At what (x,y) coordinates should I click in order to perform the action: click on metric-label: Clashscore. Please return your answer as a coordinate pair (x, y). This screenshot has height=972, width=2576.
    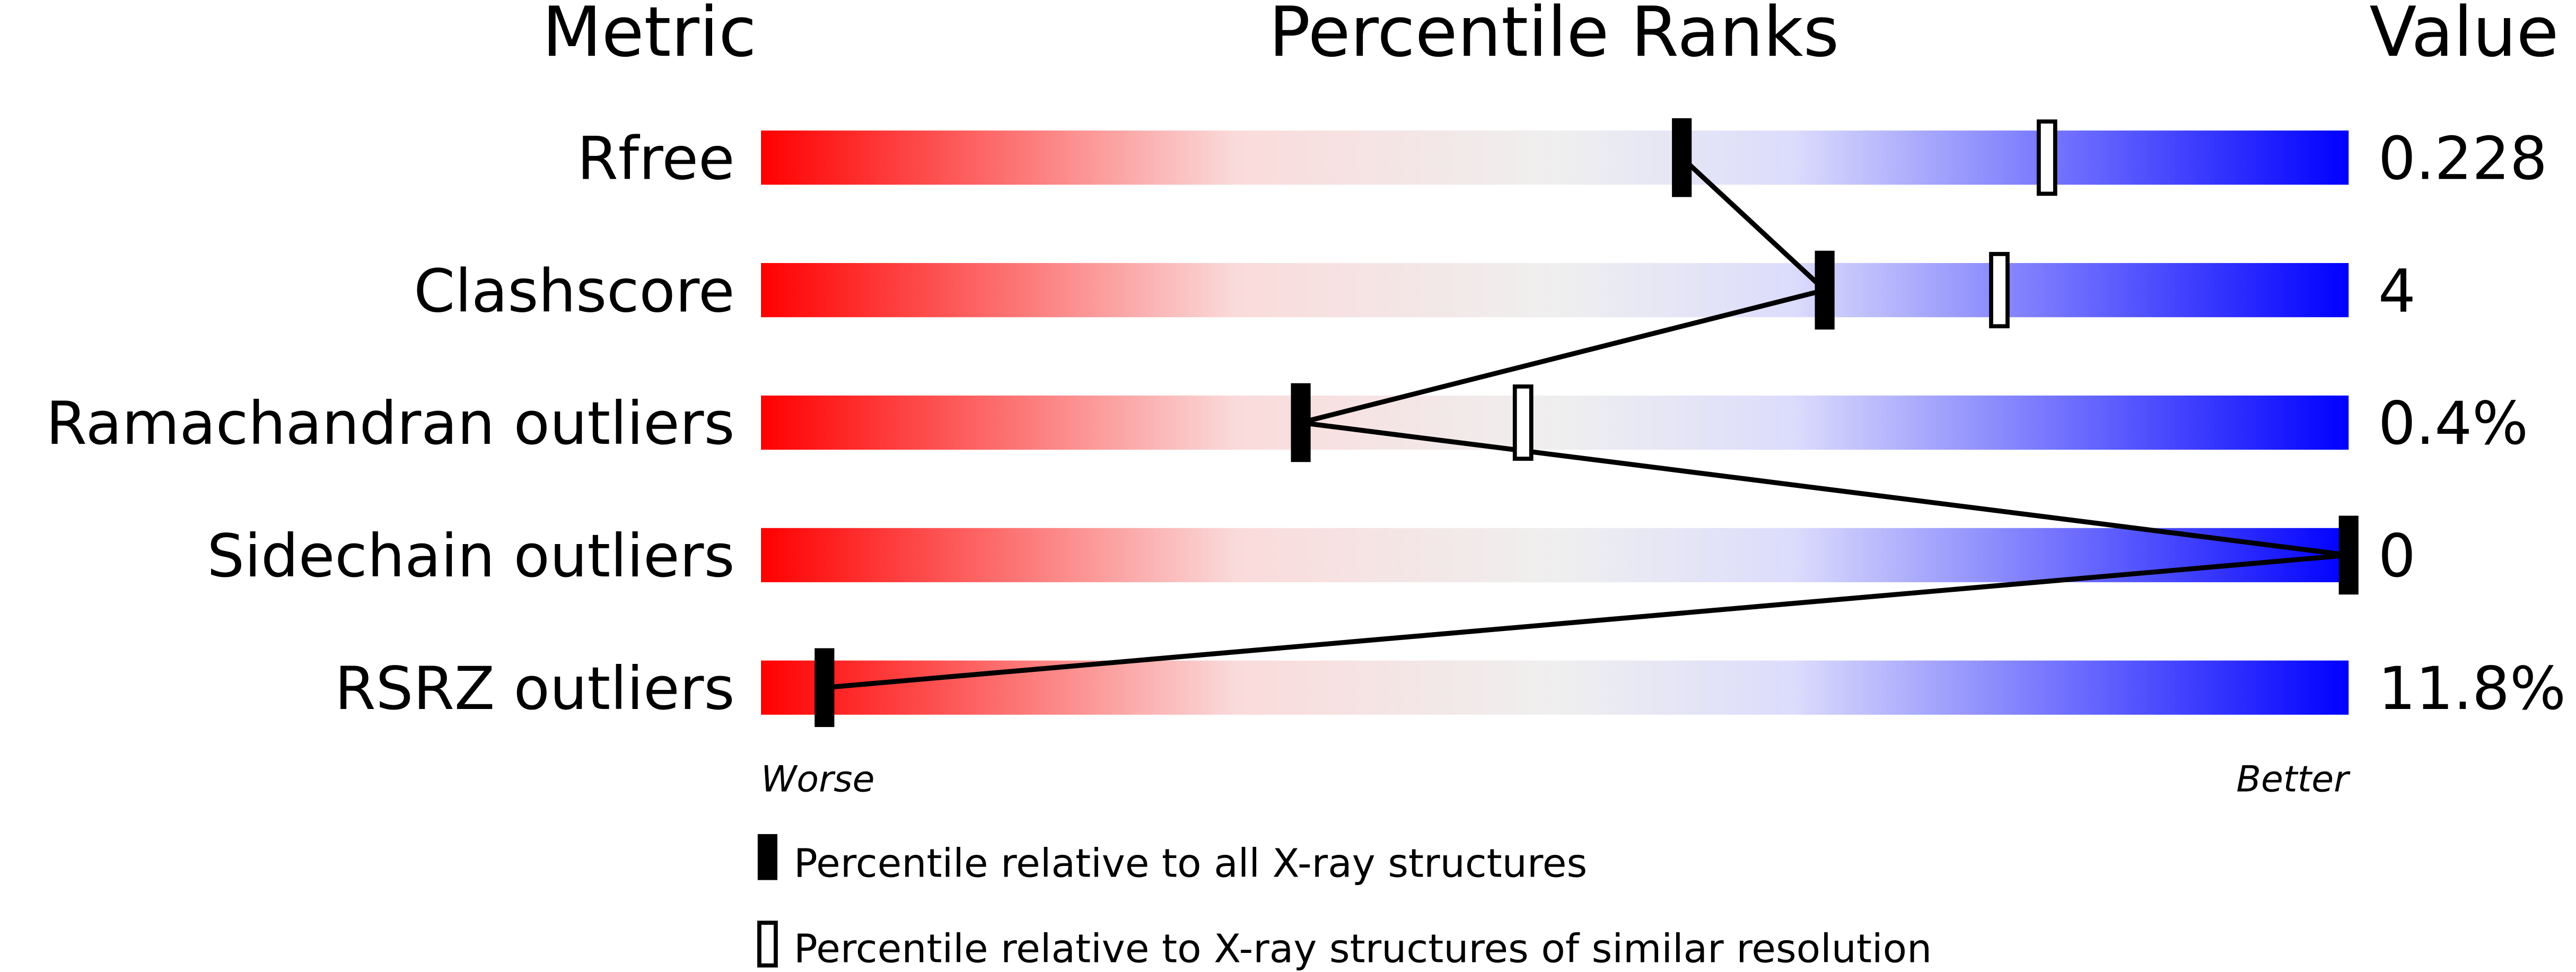
    Looking at the image, I should click on (574, 291).